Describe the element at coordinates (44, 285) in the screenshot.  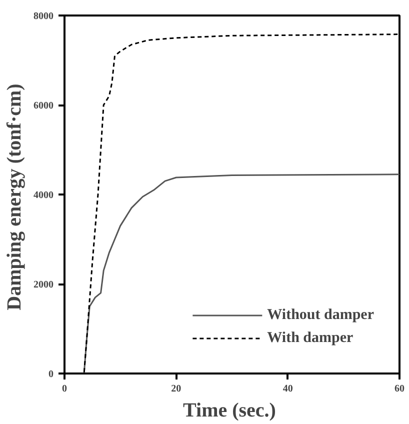
I see `y-tick-label: 2000` at that location.